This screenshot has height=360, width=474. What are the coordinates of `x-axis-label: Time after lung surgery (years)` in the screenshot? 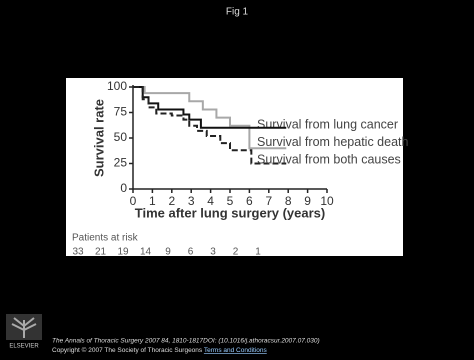 It's located at (230, 212).